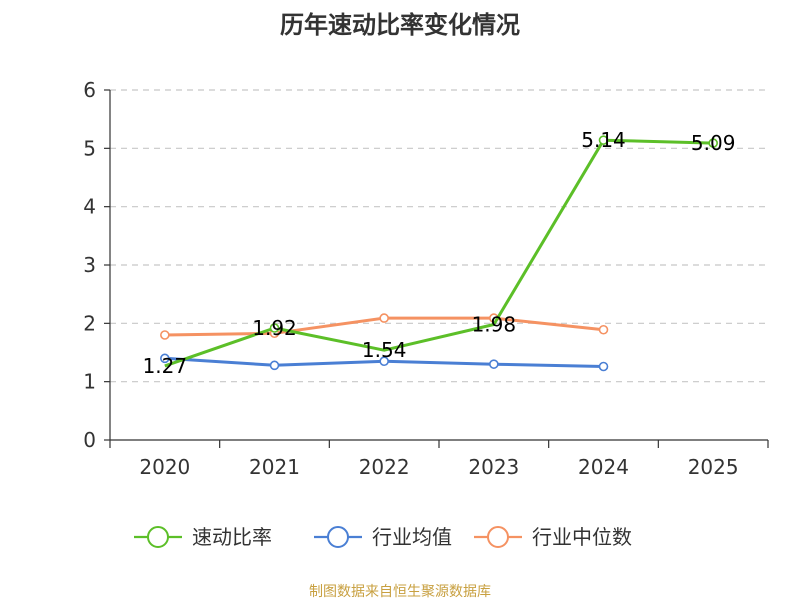 The height and width of the screenshot is (600, 800). I want to click on data-label: 5.14, so click(603, 140).